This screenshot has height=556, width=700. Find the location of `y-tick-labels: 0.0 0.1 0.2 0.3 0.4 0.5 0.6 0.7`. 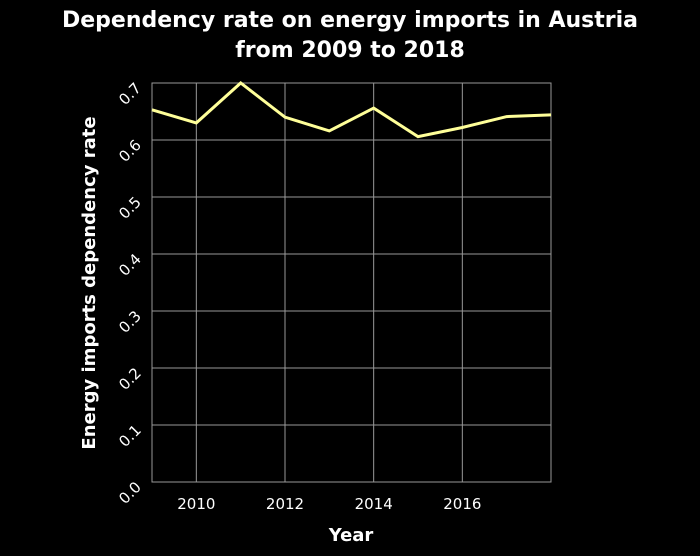

y-tick-labels: 0.0 0.1 0.2 0.3 0.4 0.5 0.6 0.7 is located at coordinates (130, 293).